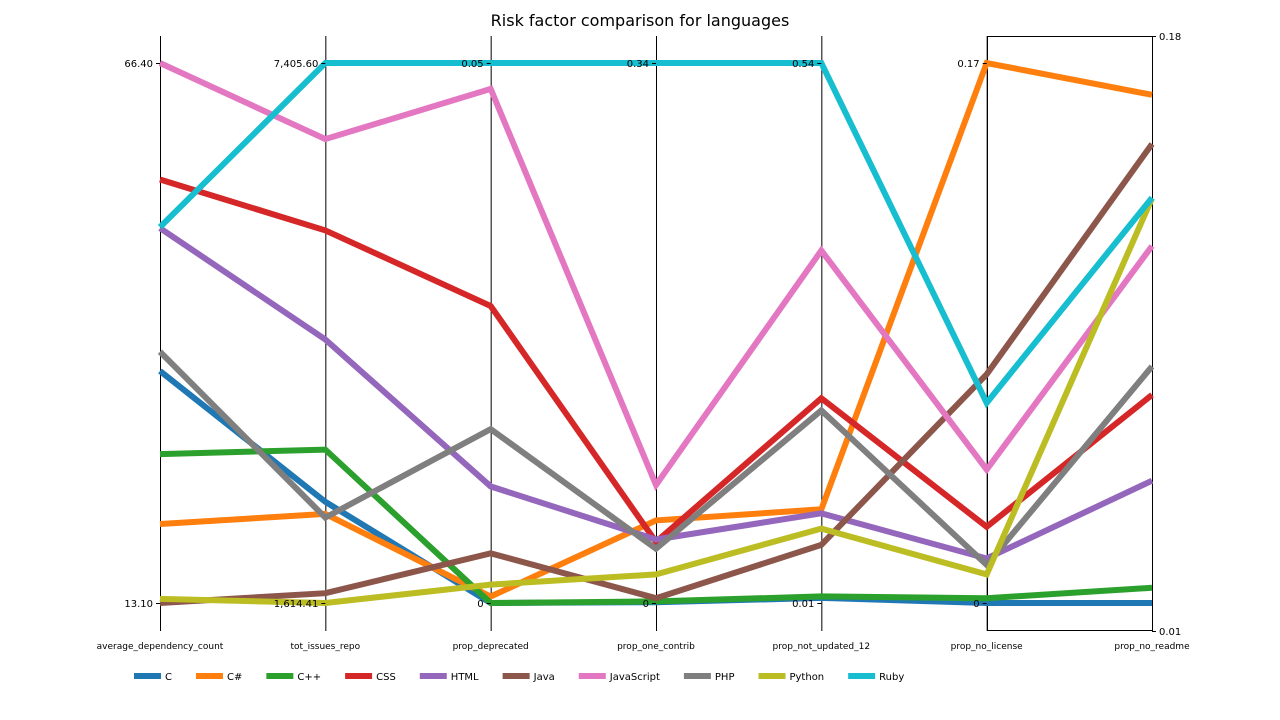 This screenshot has height=720, width=1280. Describe the element at coordinates (296, 64) in the screenshot. I see `tick-label-max: 7,405.60` at that location.